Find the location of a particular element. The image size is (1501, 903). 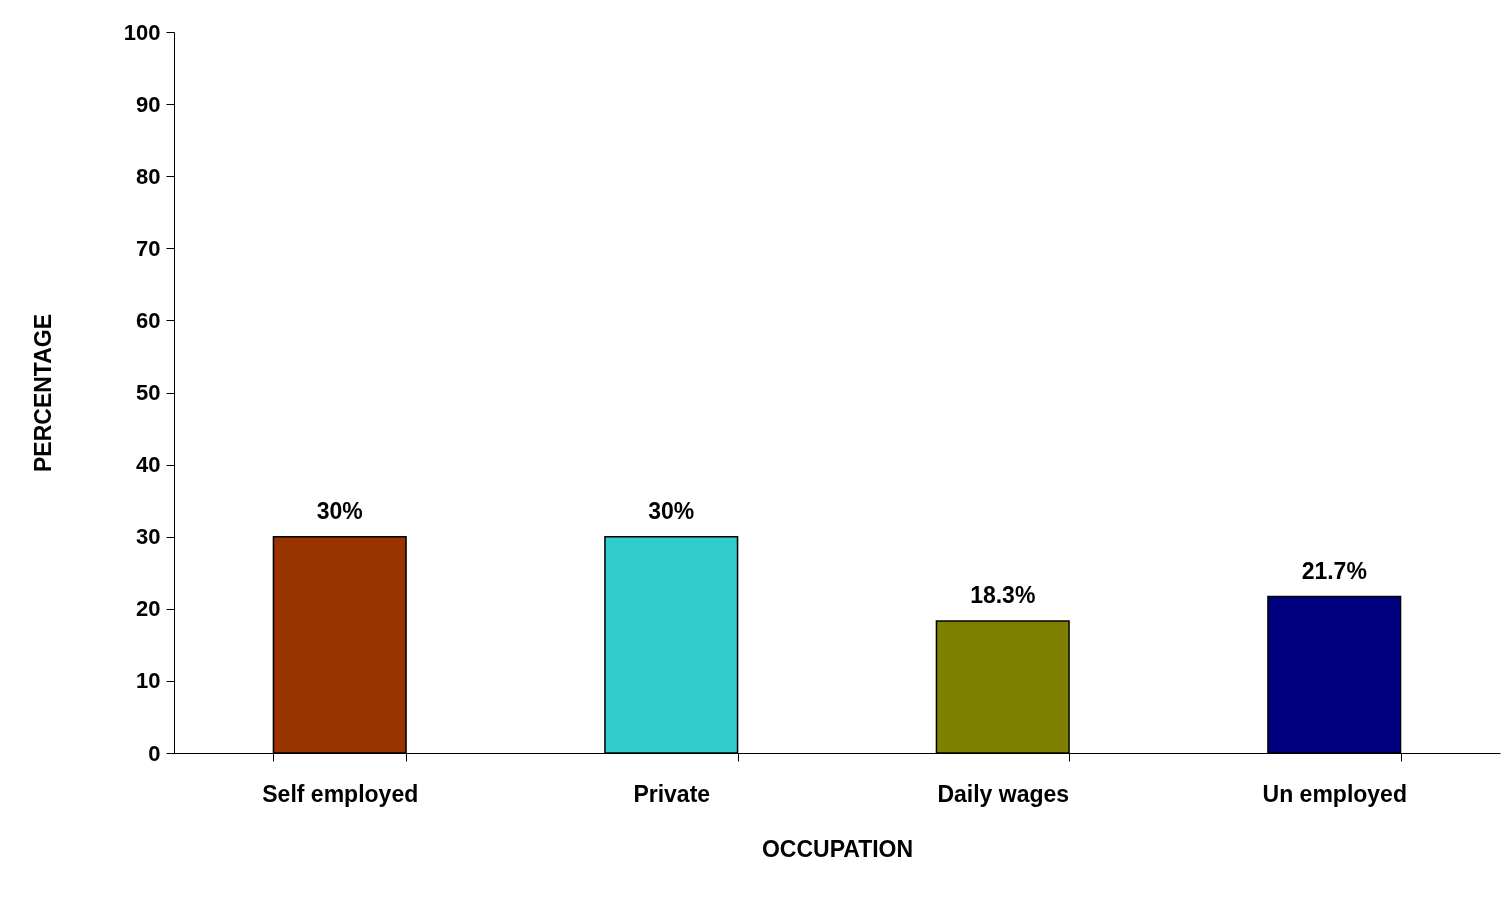

y-tick-label: 80 is located at coordinates (148, 176).